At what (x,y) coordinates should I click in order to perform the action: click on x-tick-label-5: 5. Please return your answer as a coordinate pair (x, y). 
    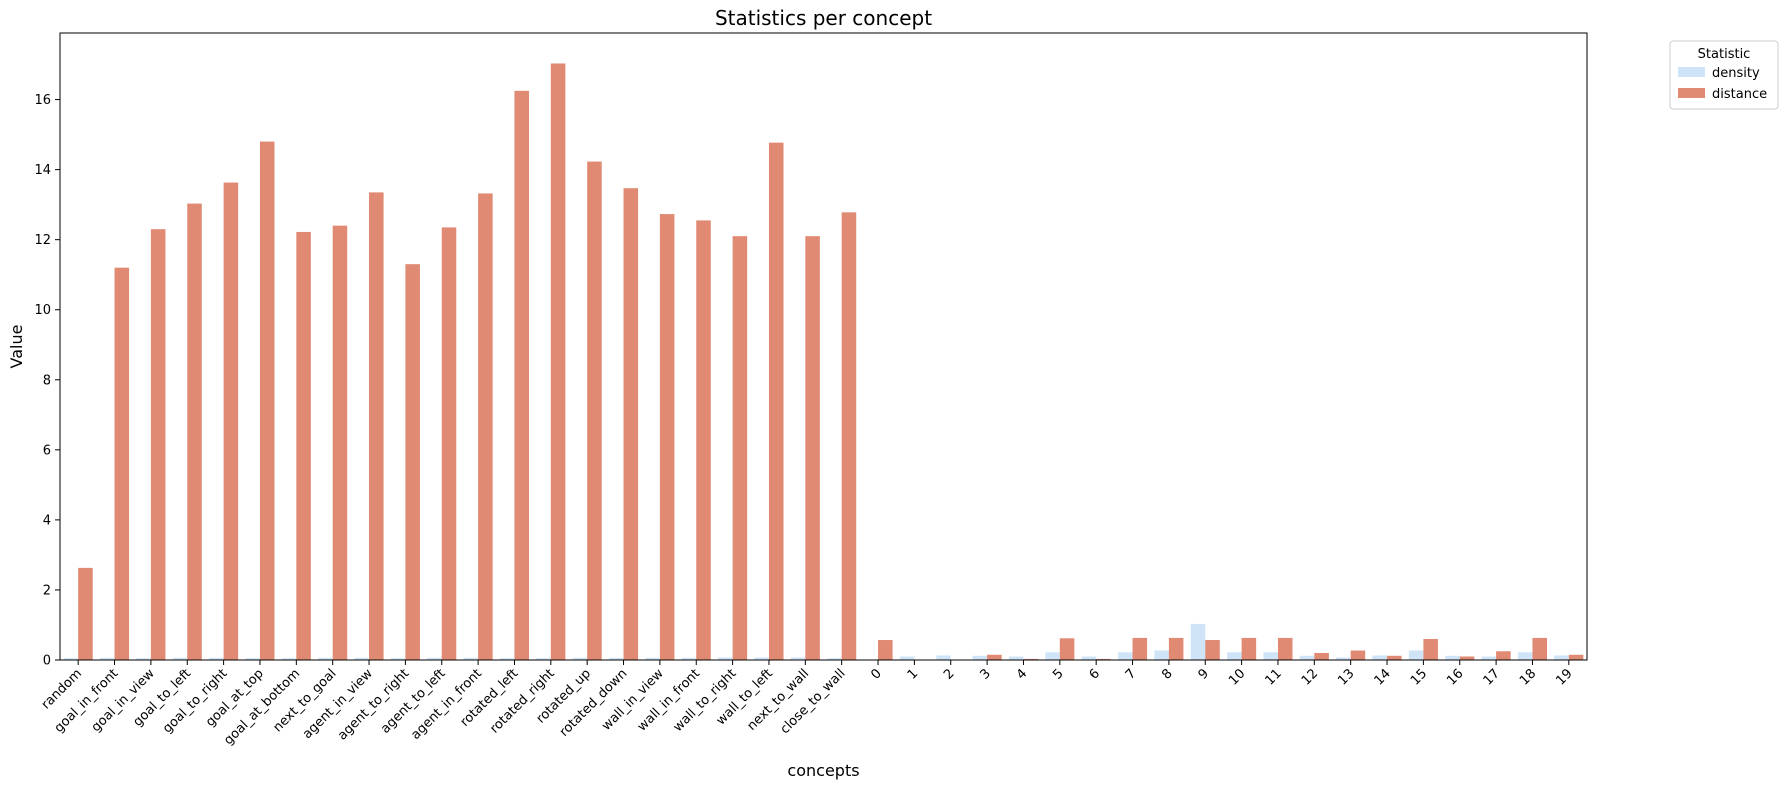
    Looking at the image, I should click on (1058, 674).